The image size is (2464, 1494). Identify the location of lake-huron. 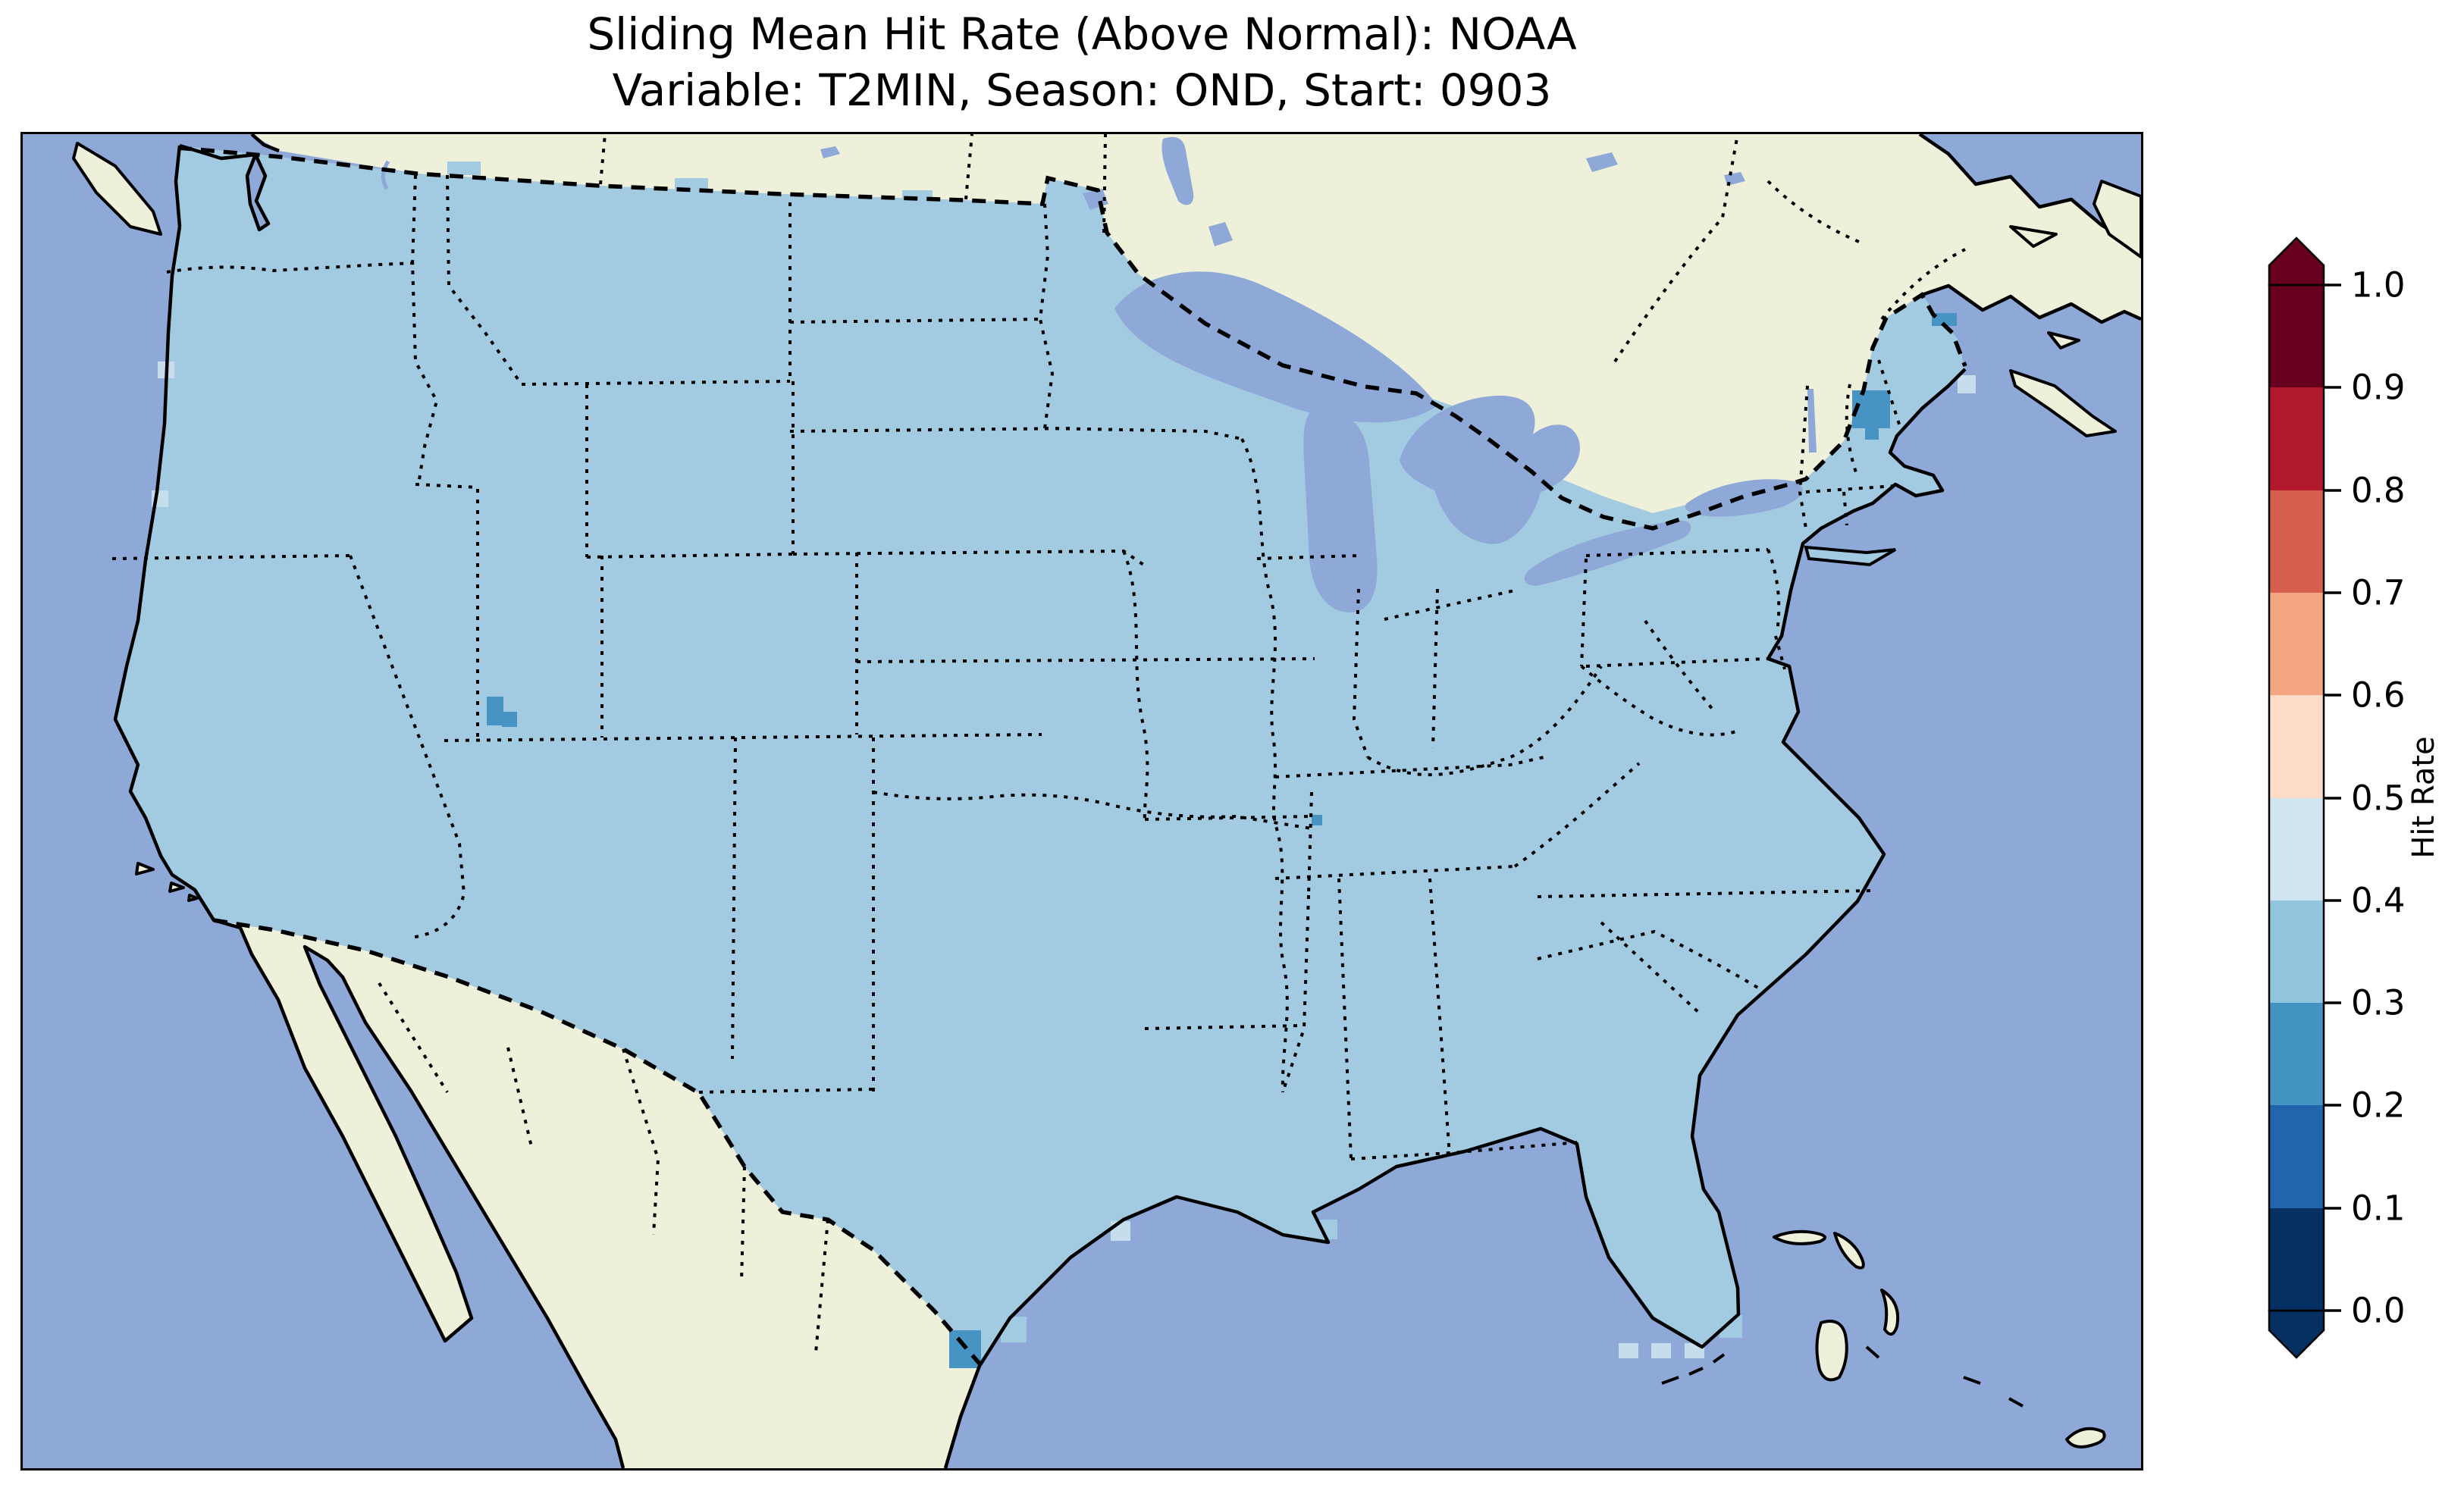
(1490, 469).